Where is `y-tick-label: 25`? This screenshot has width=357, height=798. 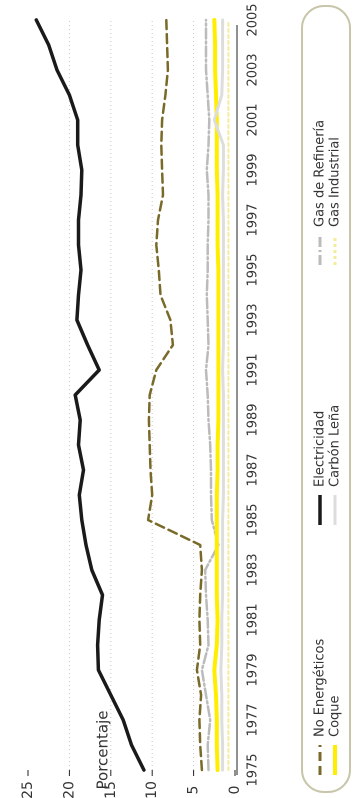
y-tick-label: 25 is located at coordinates (28, 789).